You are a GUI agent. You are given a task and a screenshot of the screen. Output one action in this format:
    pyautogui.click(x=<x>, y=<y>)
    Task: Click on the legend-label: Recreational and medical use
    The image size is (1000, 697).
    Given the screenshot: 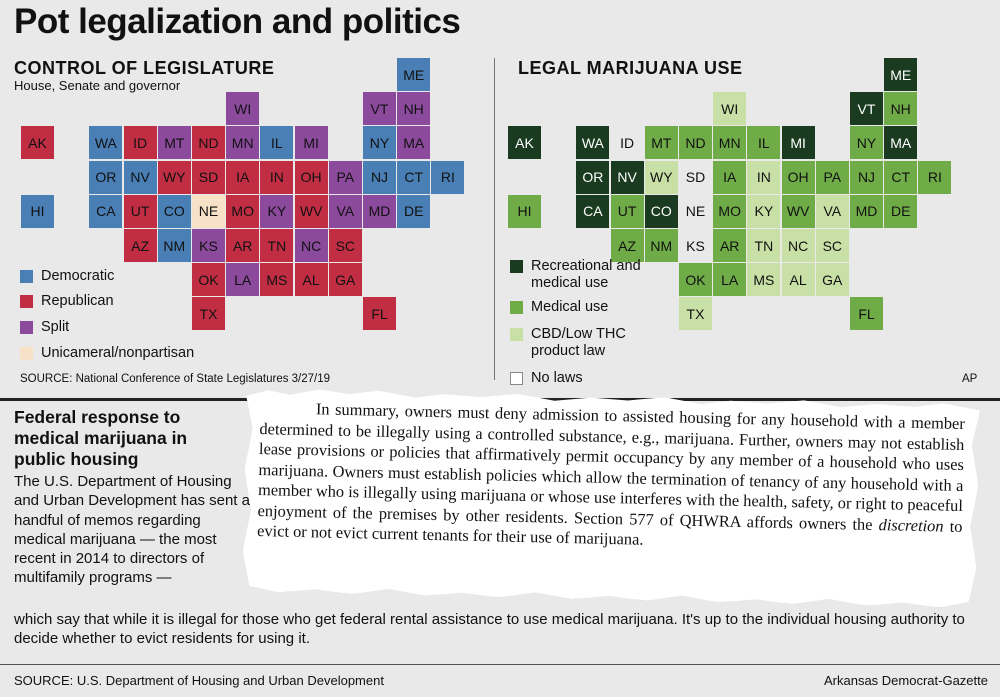 What is the action you would take?
    pyautogui.click(x=586, y=274)
    